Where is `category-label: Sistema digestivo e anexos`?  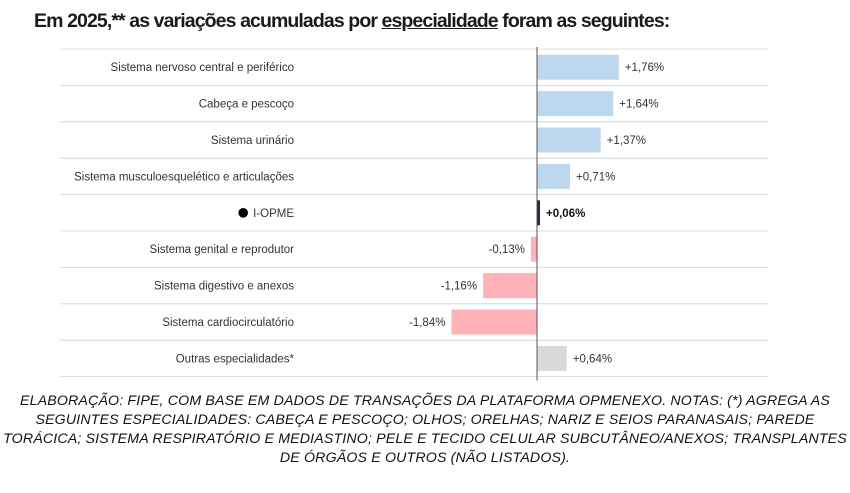 category-label: Sistema digestivo e anexos is located at coordinates (224, 287).